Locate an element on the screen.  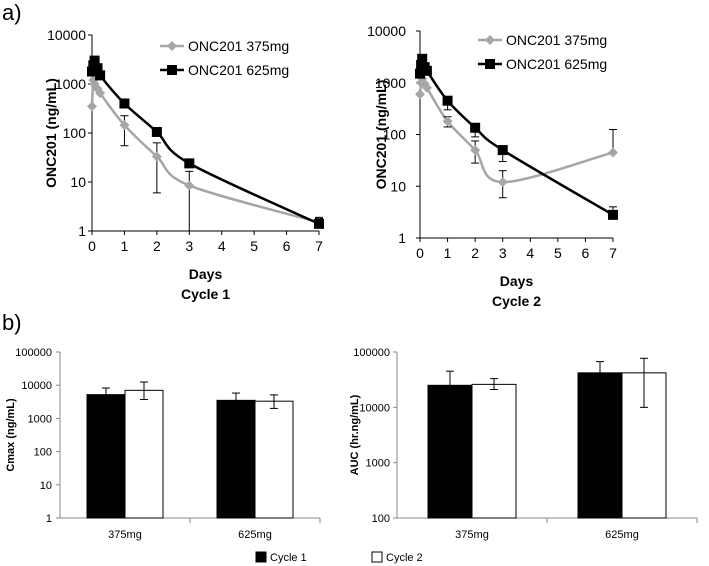
bar-legend: Cycle 1 Cycle 2 is located at coordinates (339, 557).